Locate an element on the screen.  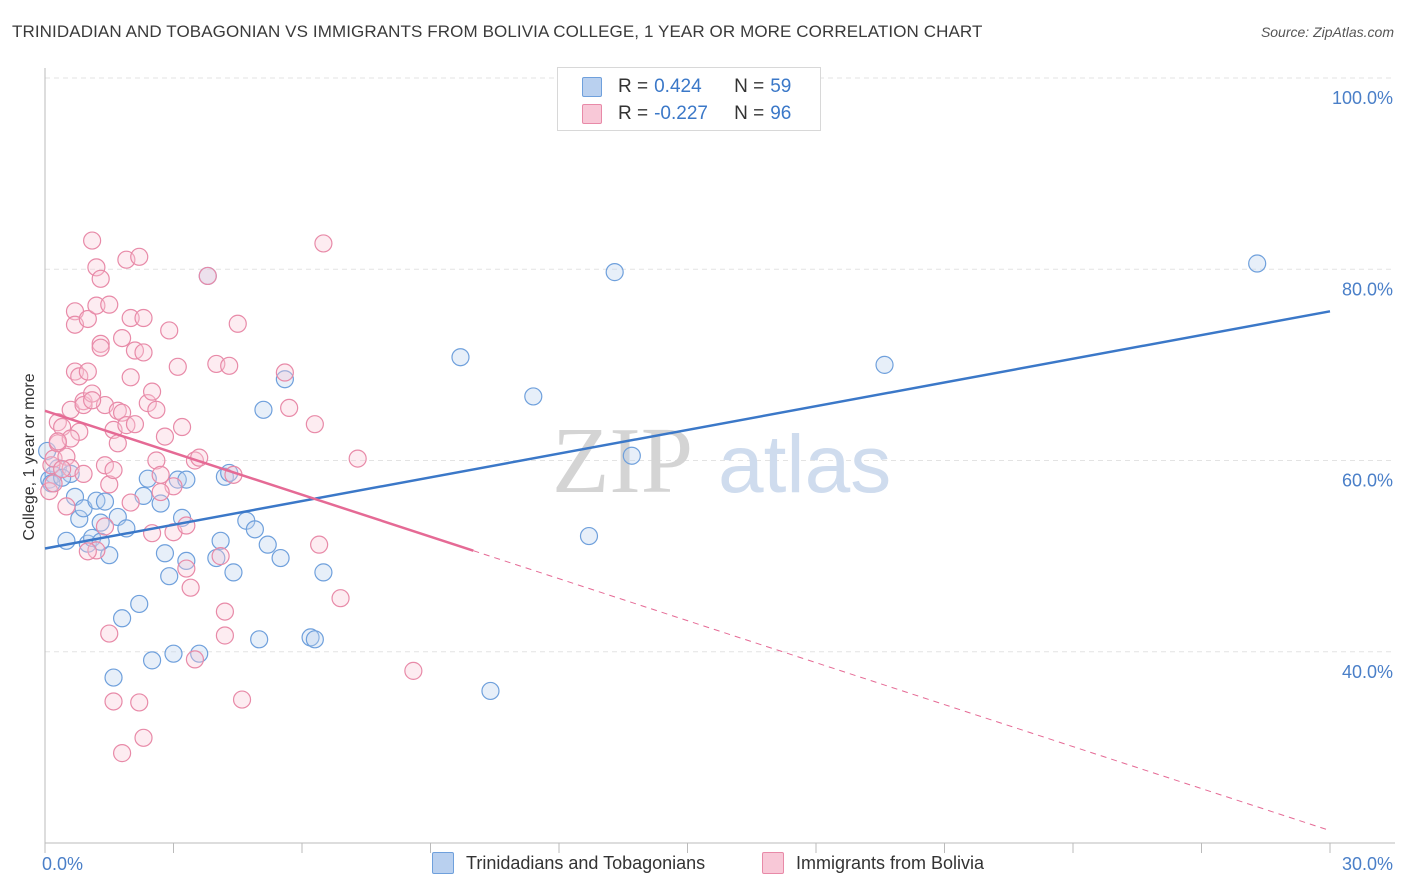
y-axis-label: College, 1 year or more is located at coordinates (29, 456).